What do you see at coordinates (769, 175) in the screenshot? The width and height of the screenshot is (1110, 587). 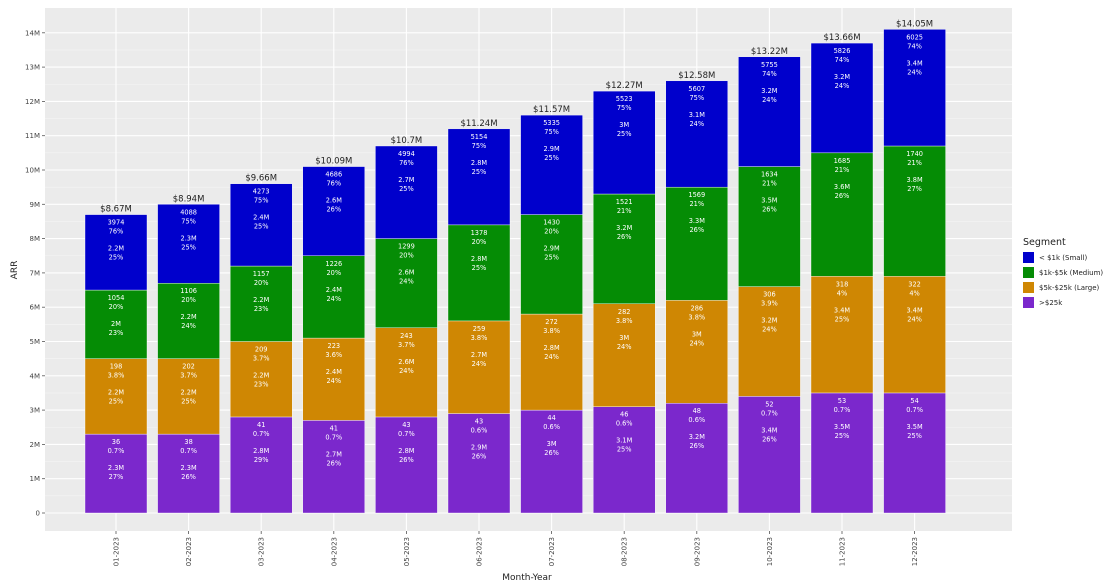 I see `segment-label: 1634` at bounding box center [769, 175].